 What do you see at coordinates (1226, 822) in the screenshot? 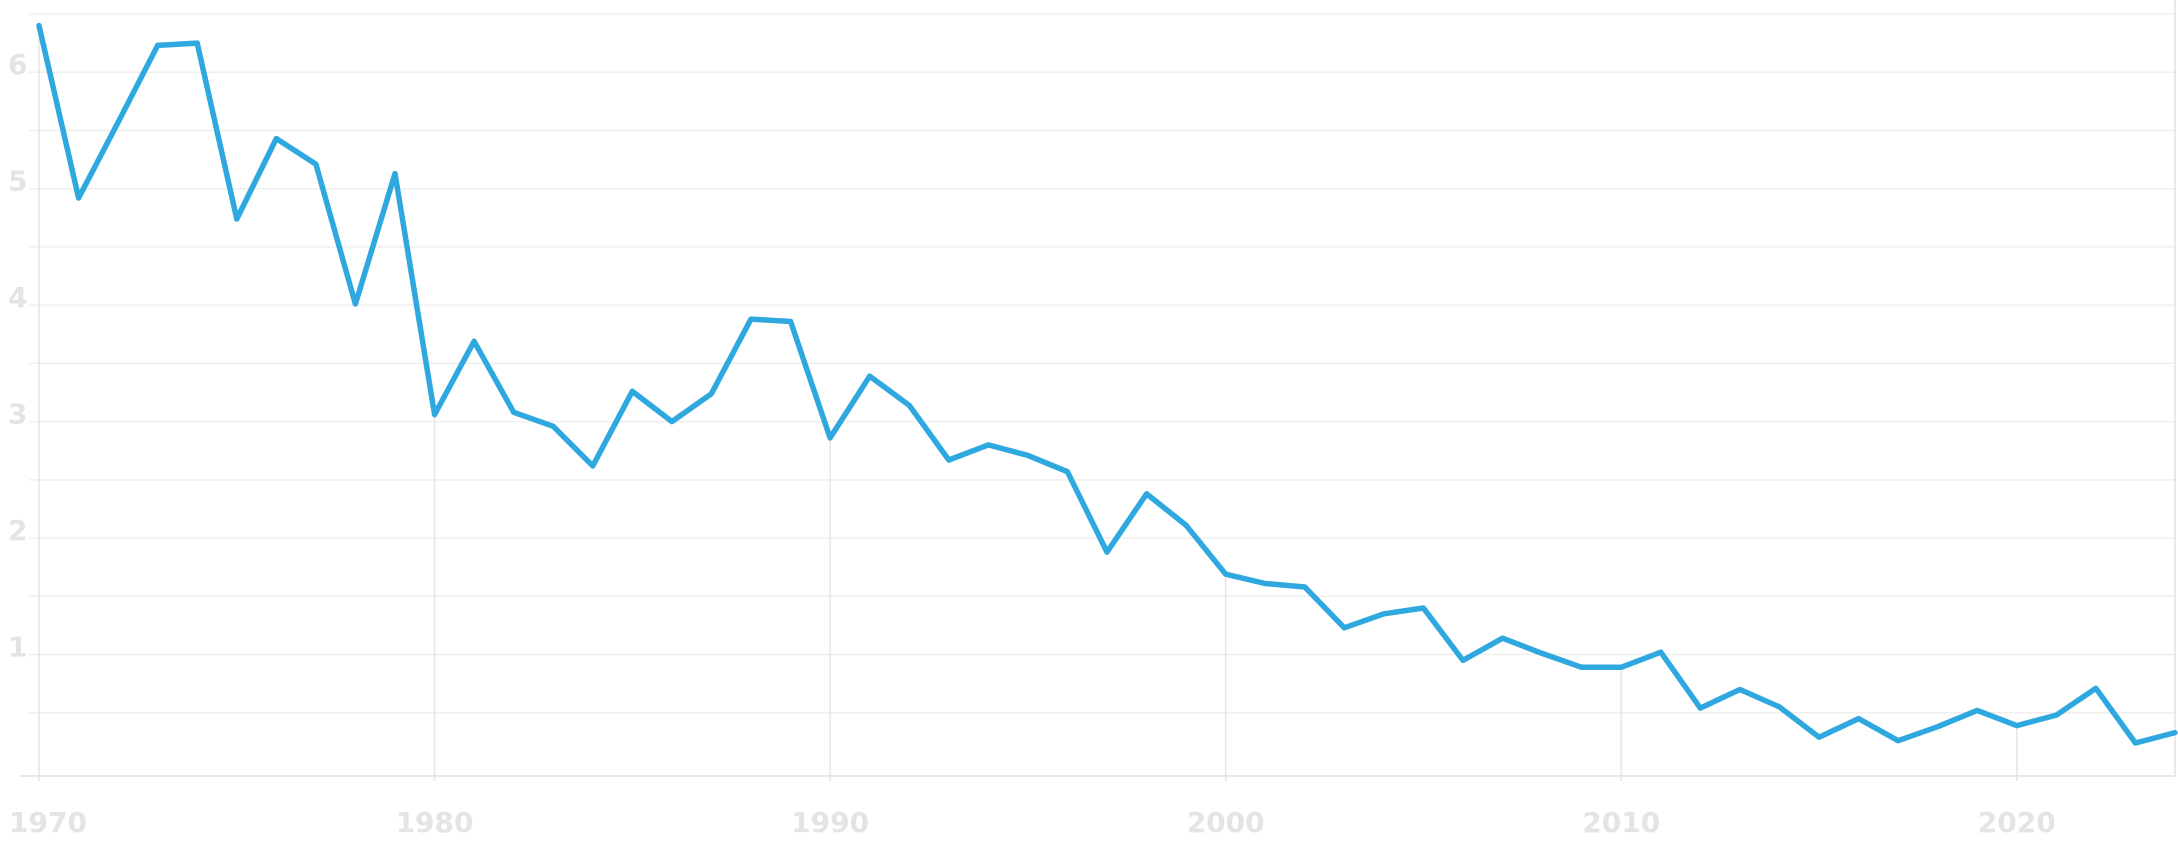
I see `x-tick-label: 2000` at bounding box center [1226, 822].